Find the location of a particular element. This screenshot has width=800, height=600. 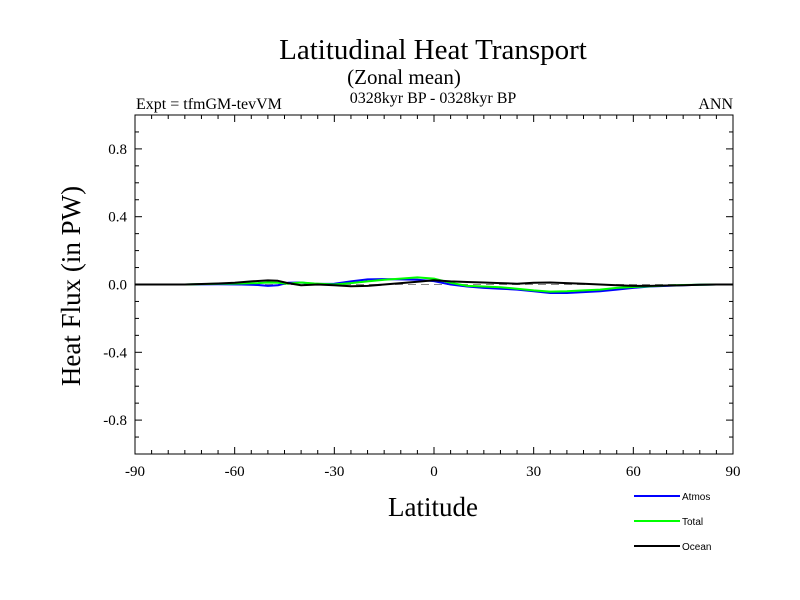

x-tick-label: -90 is located at coordinates (135, 472).